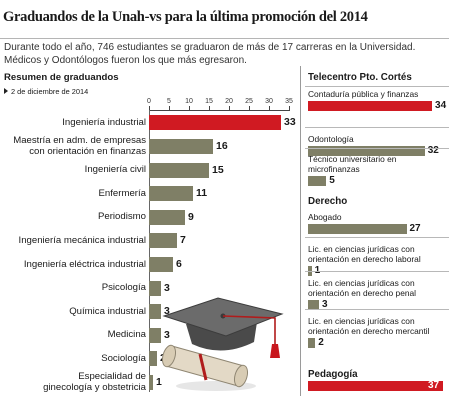 Image resolution: width=449 pixels, height=400 pixels. Describe the element at coordinates (361, 283) in the screenshot. I see `right-derecho-label-2-line-0: Lic. en ciencias jurídicas con` at that location.